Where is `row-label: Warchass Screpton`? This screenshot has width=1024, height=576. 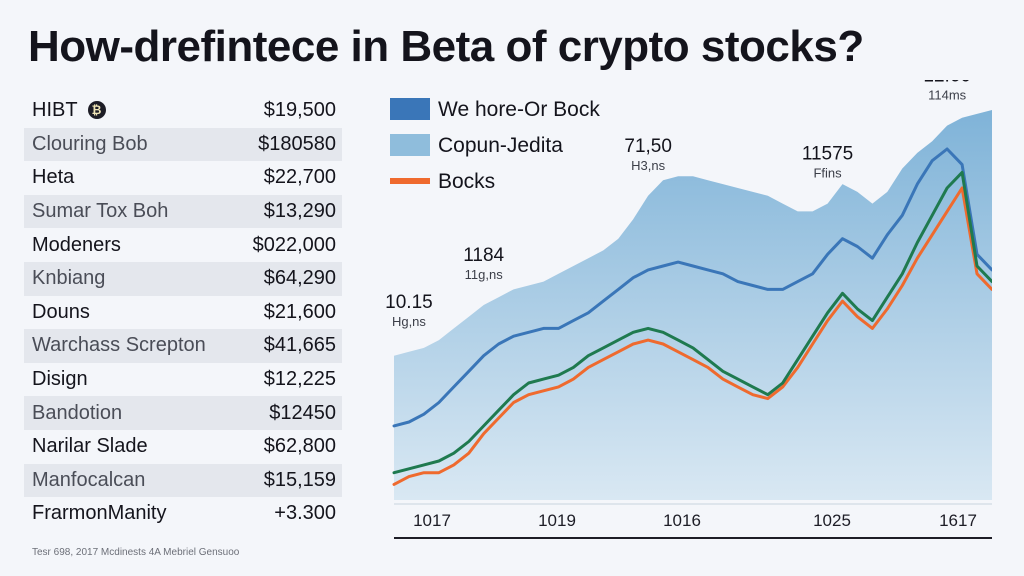 row-label: Warchass Screpton is located at coordinates (119, 345).